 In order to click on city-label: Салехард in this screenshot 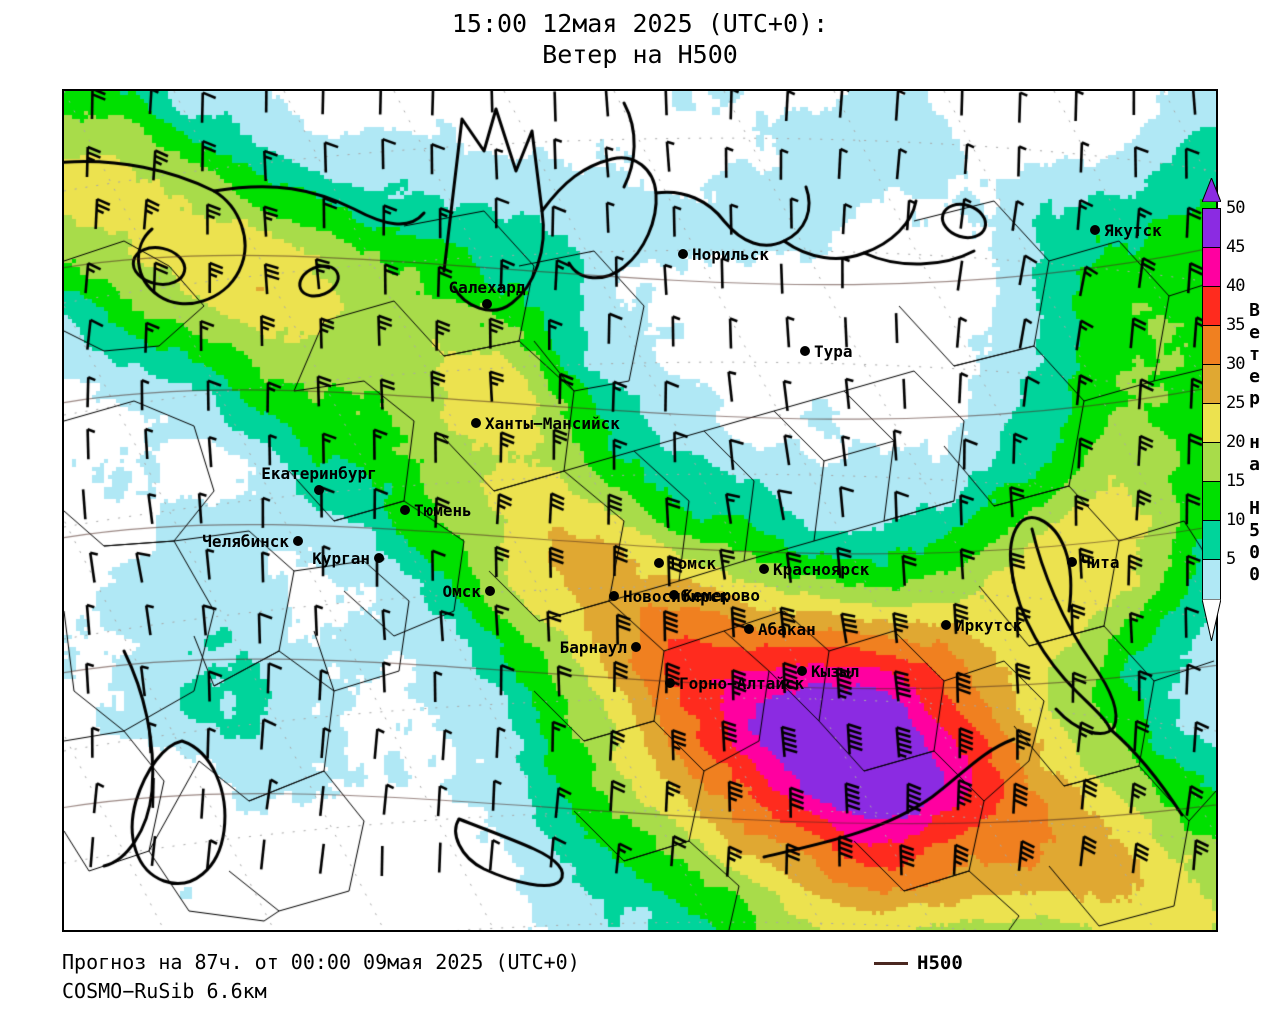, I will do `click(486, 287)`.